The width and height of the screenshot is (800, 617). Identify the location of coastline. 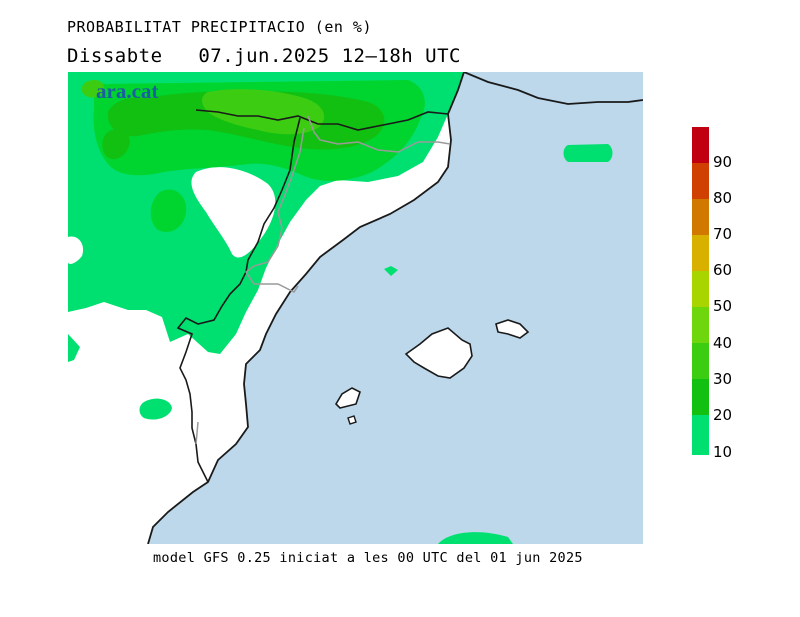
(553, 88).